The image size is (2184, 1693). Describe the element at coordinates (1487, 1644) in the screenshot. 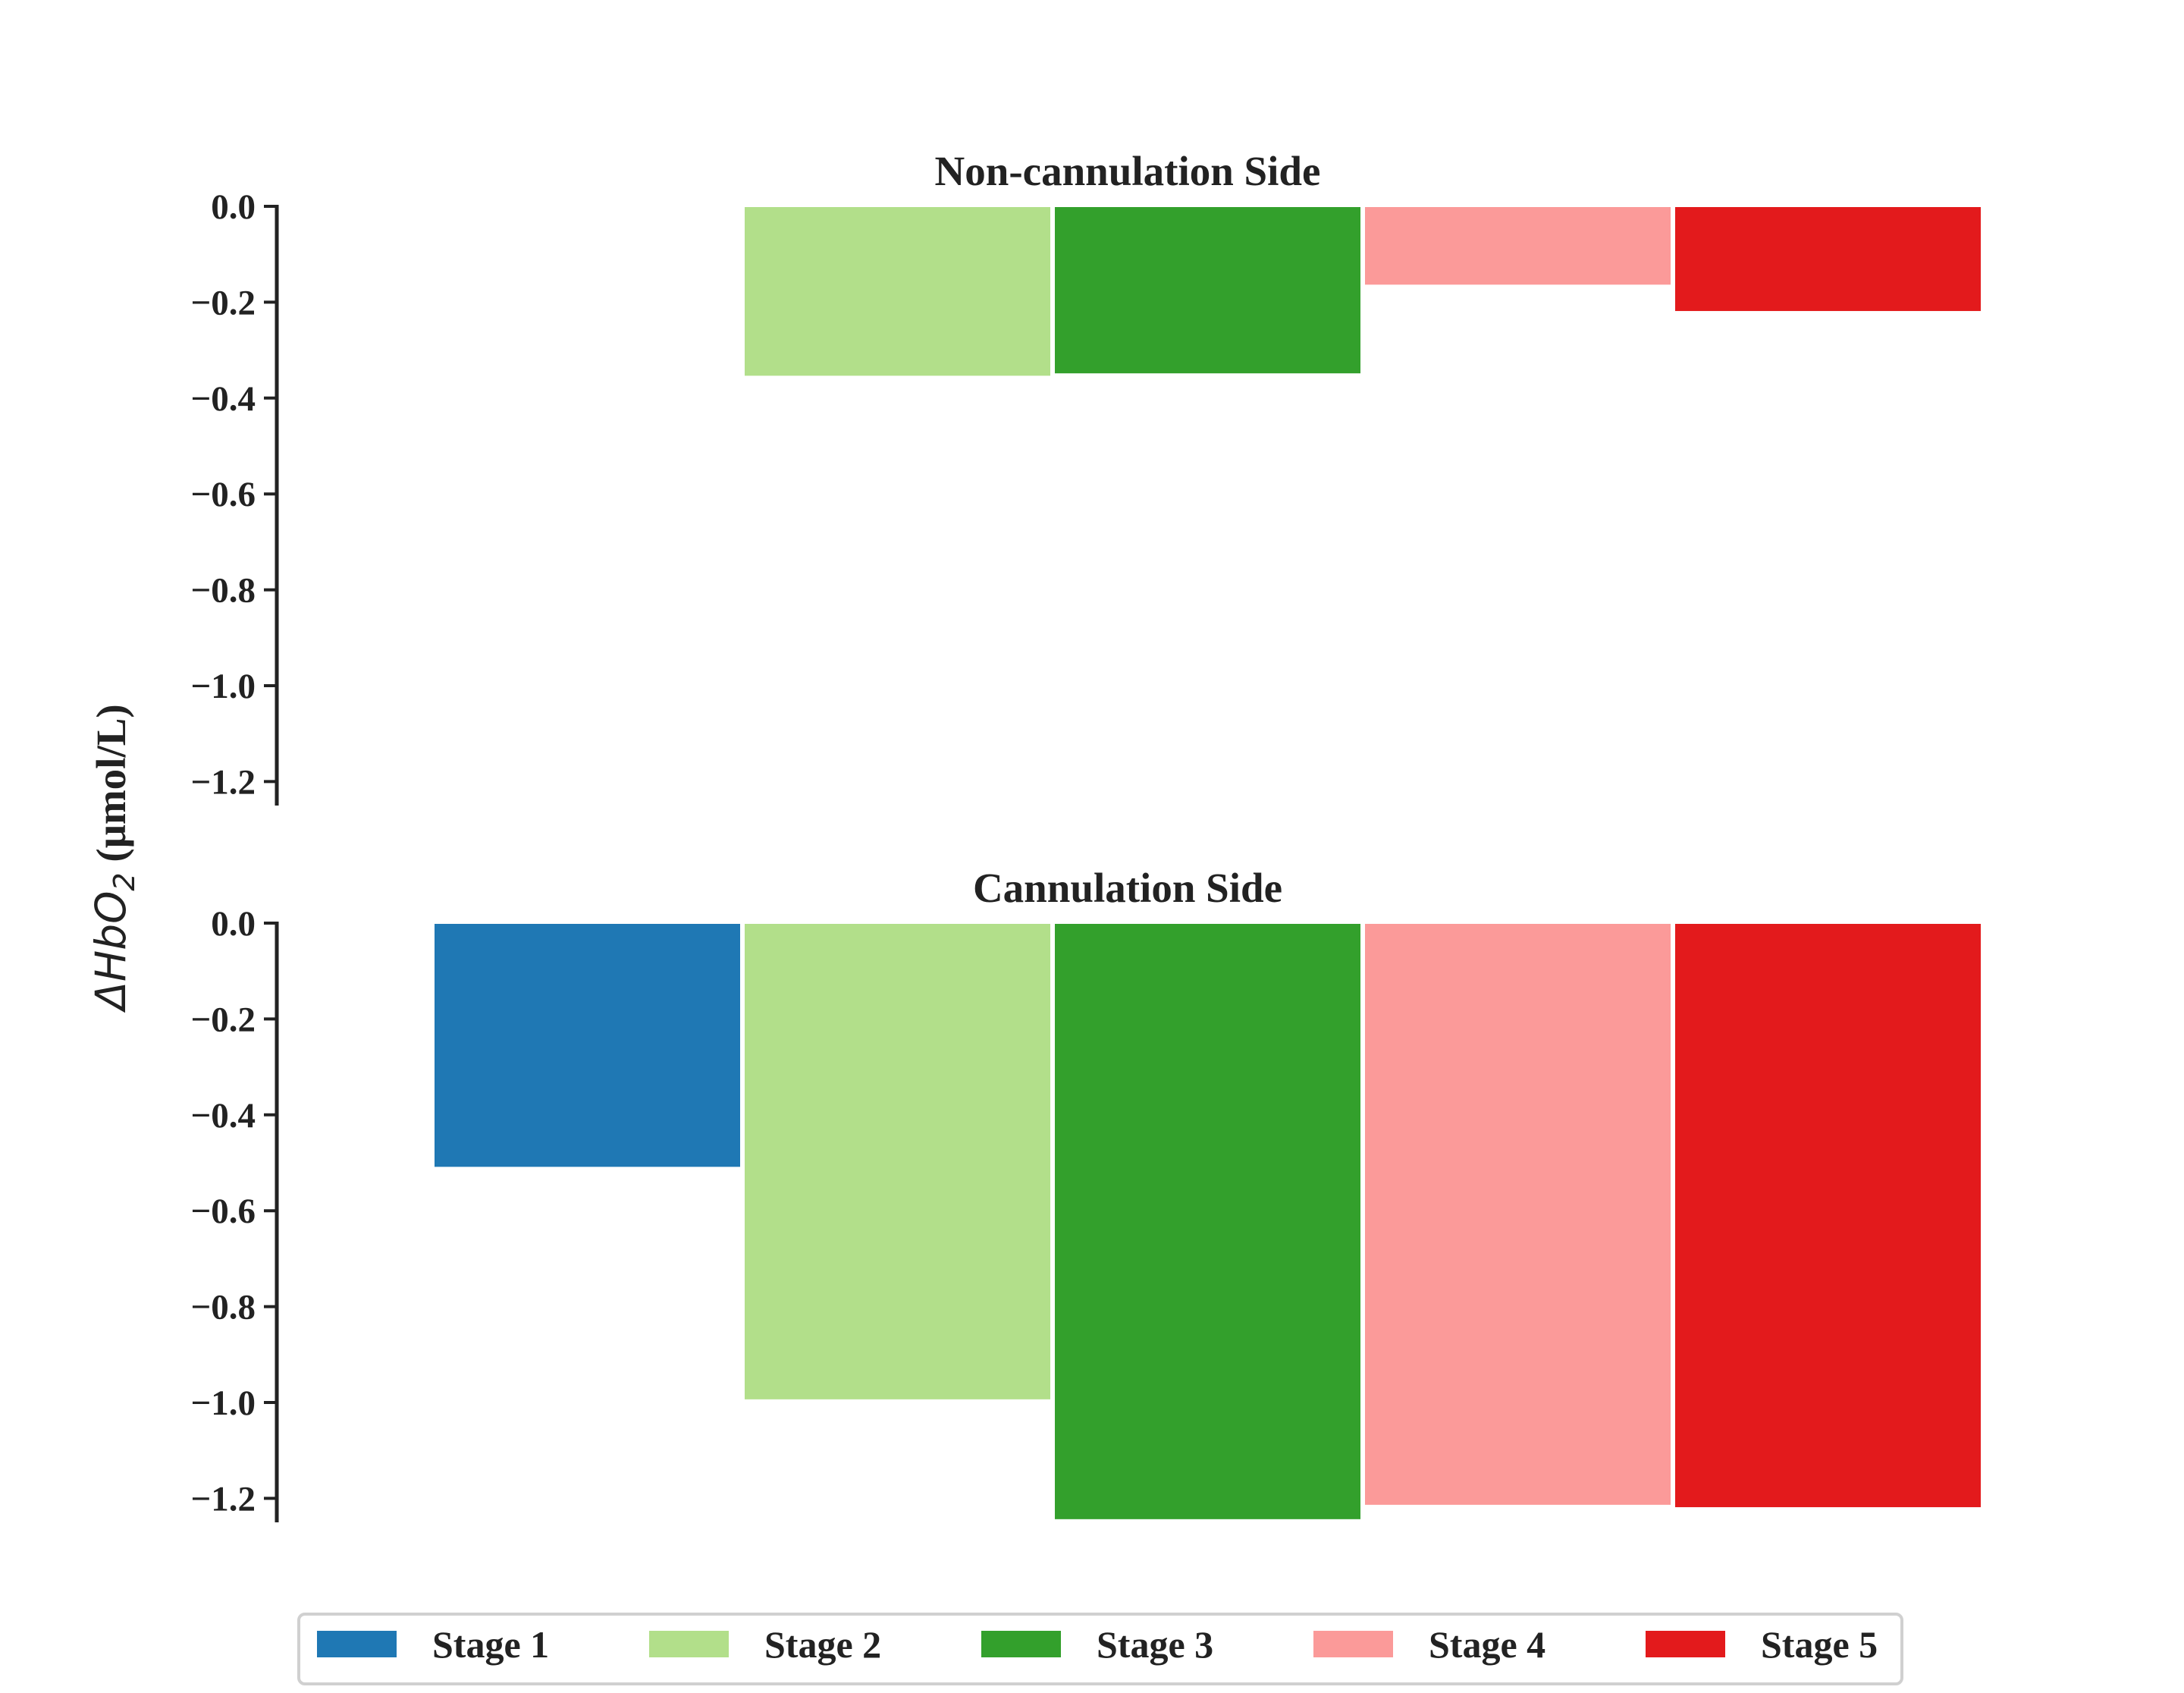

I see `legend-label-4: Stage 4` at that location.